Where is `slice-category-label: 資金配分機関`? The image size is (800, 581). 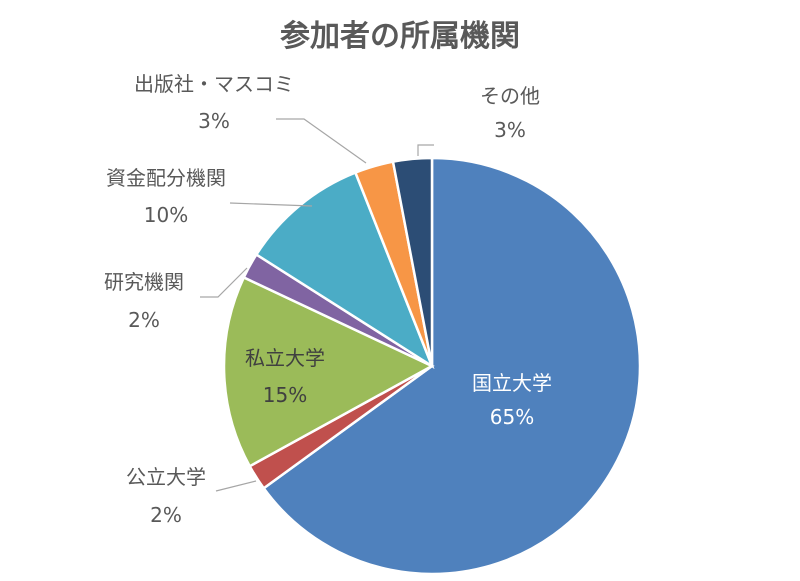
slice-category-label: 資金配分機関 is located at coordinates (166, 178).